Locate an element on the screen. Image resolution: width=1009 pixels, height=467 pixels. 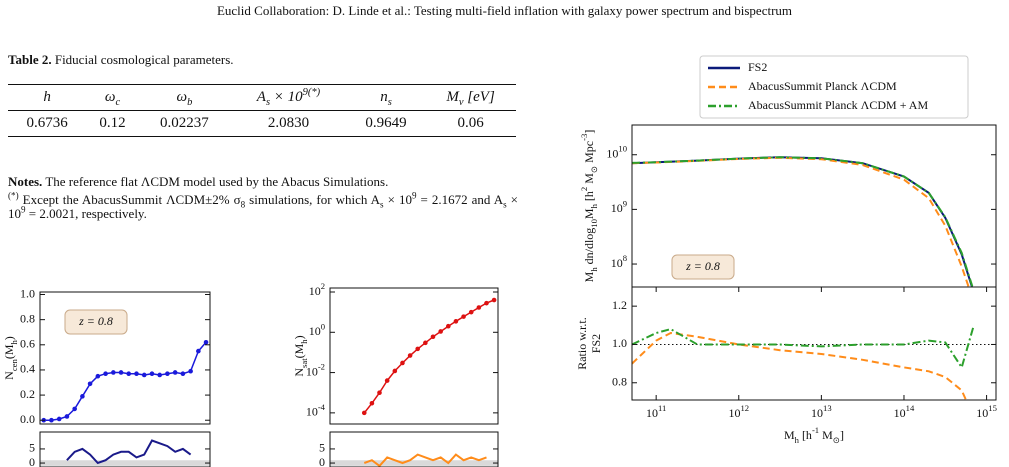
y-tick-label: 10⁻⁴ is located at coordinates (316, 410).